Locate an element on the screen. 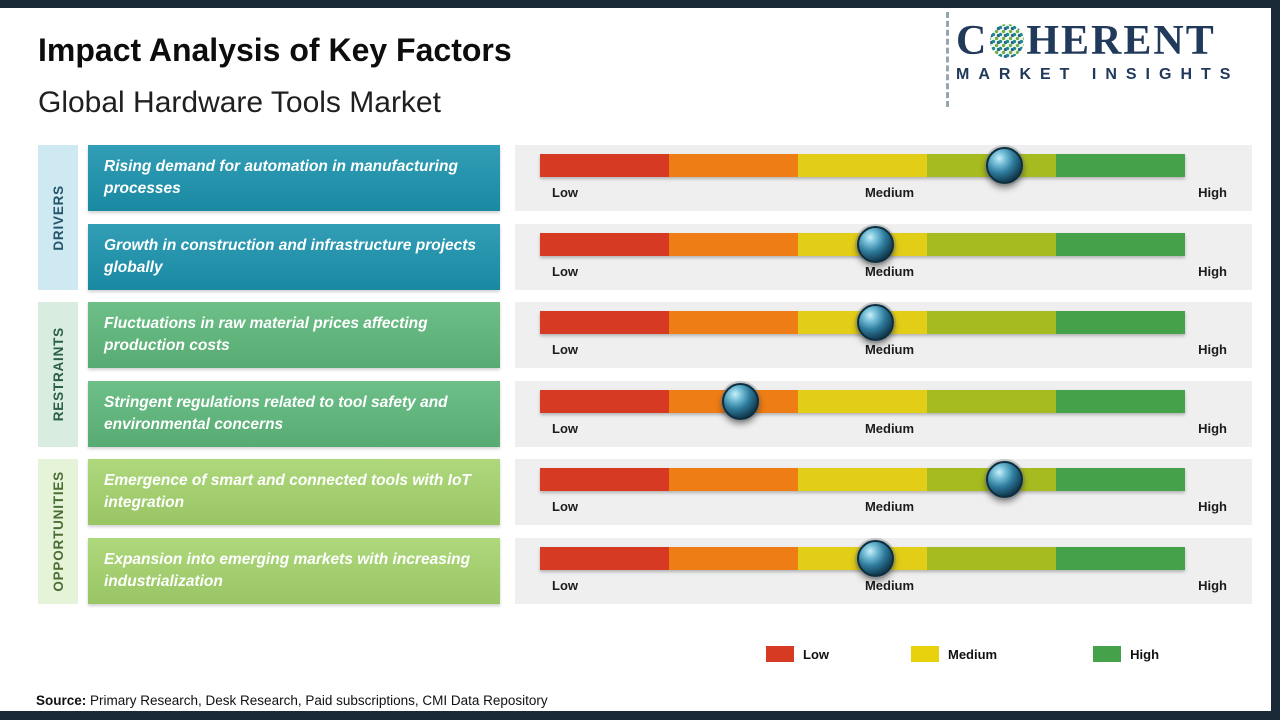 This screenshot has width=1280, height=720. group-label-drivers: DRIVERS is located at coordinates (58, 217).